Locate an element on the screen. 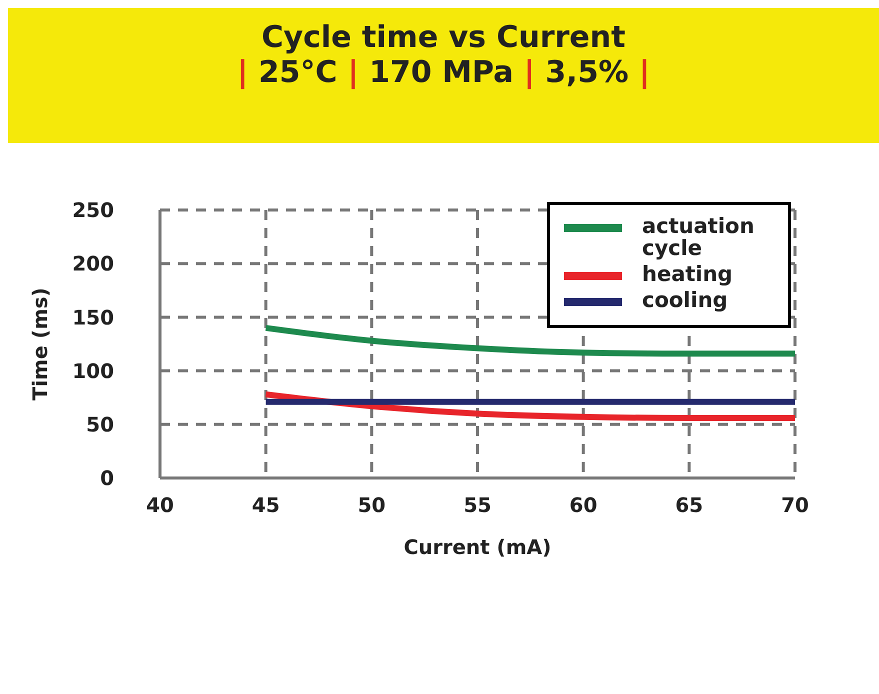 Image resolution: width=879 pixels, height=694 pixels. x-tick-label: 65 is located at coordinates (689, 505).